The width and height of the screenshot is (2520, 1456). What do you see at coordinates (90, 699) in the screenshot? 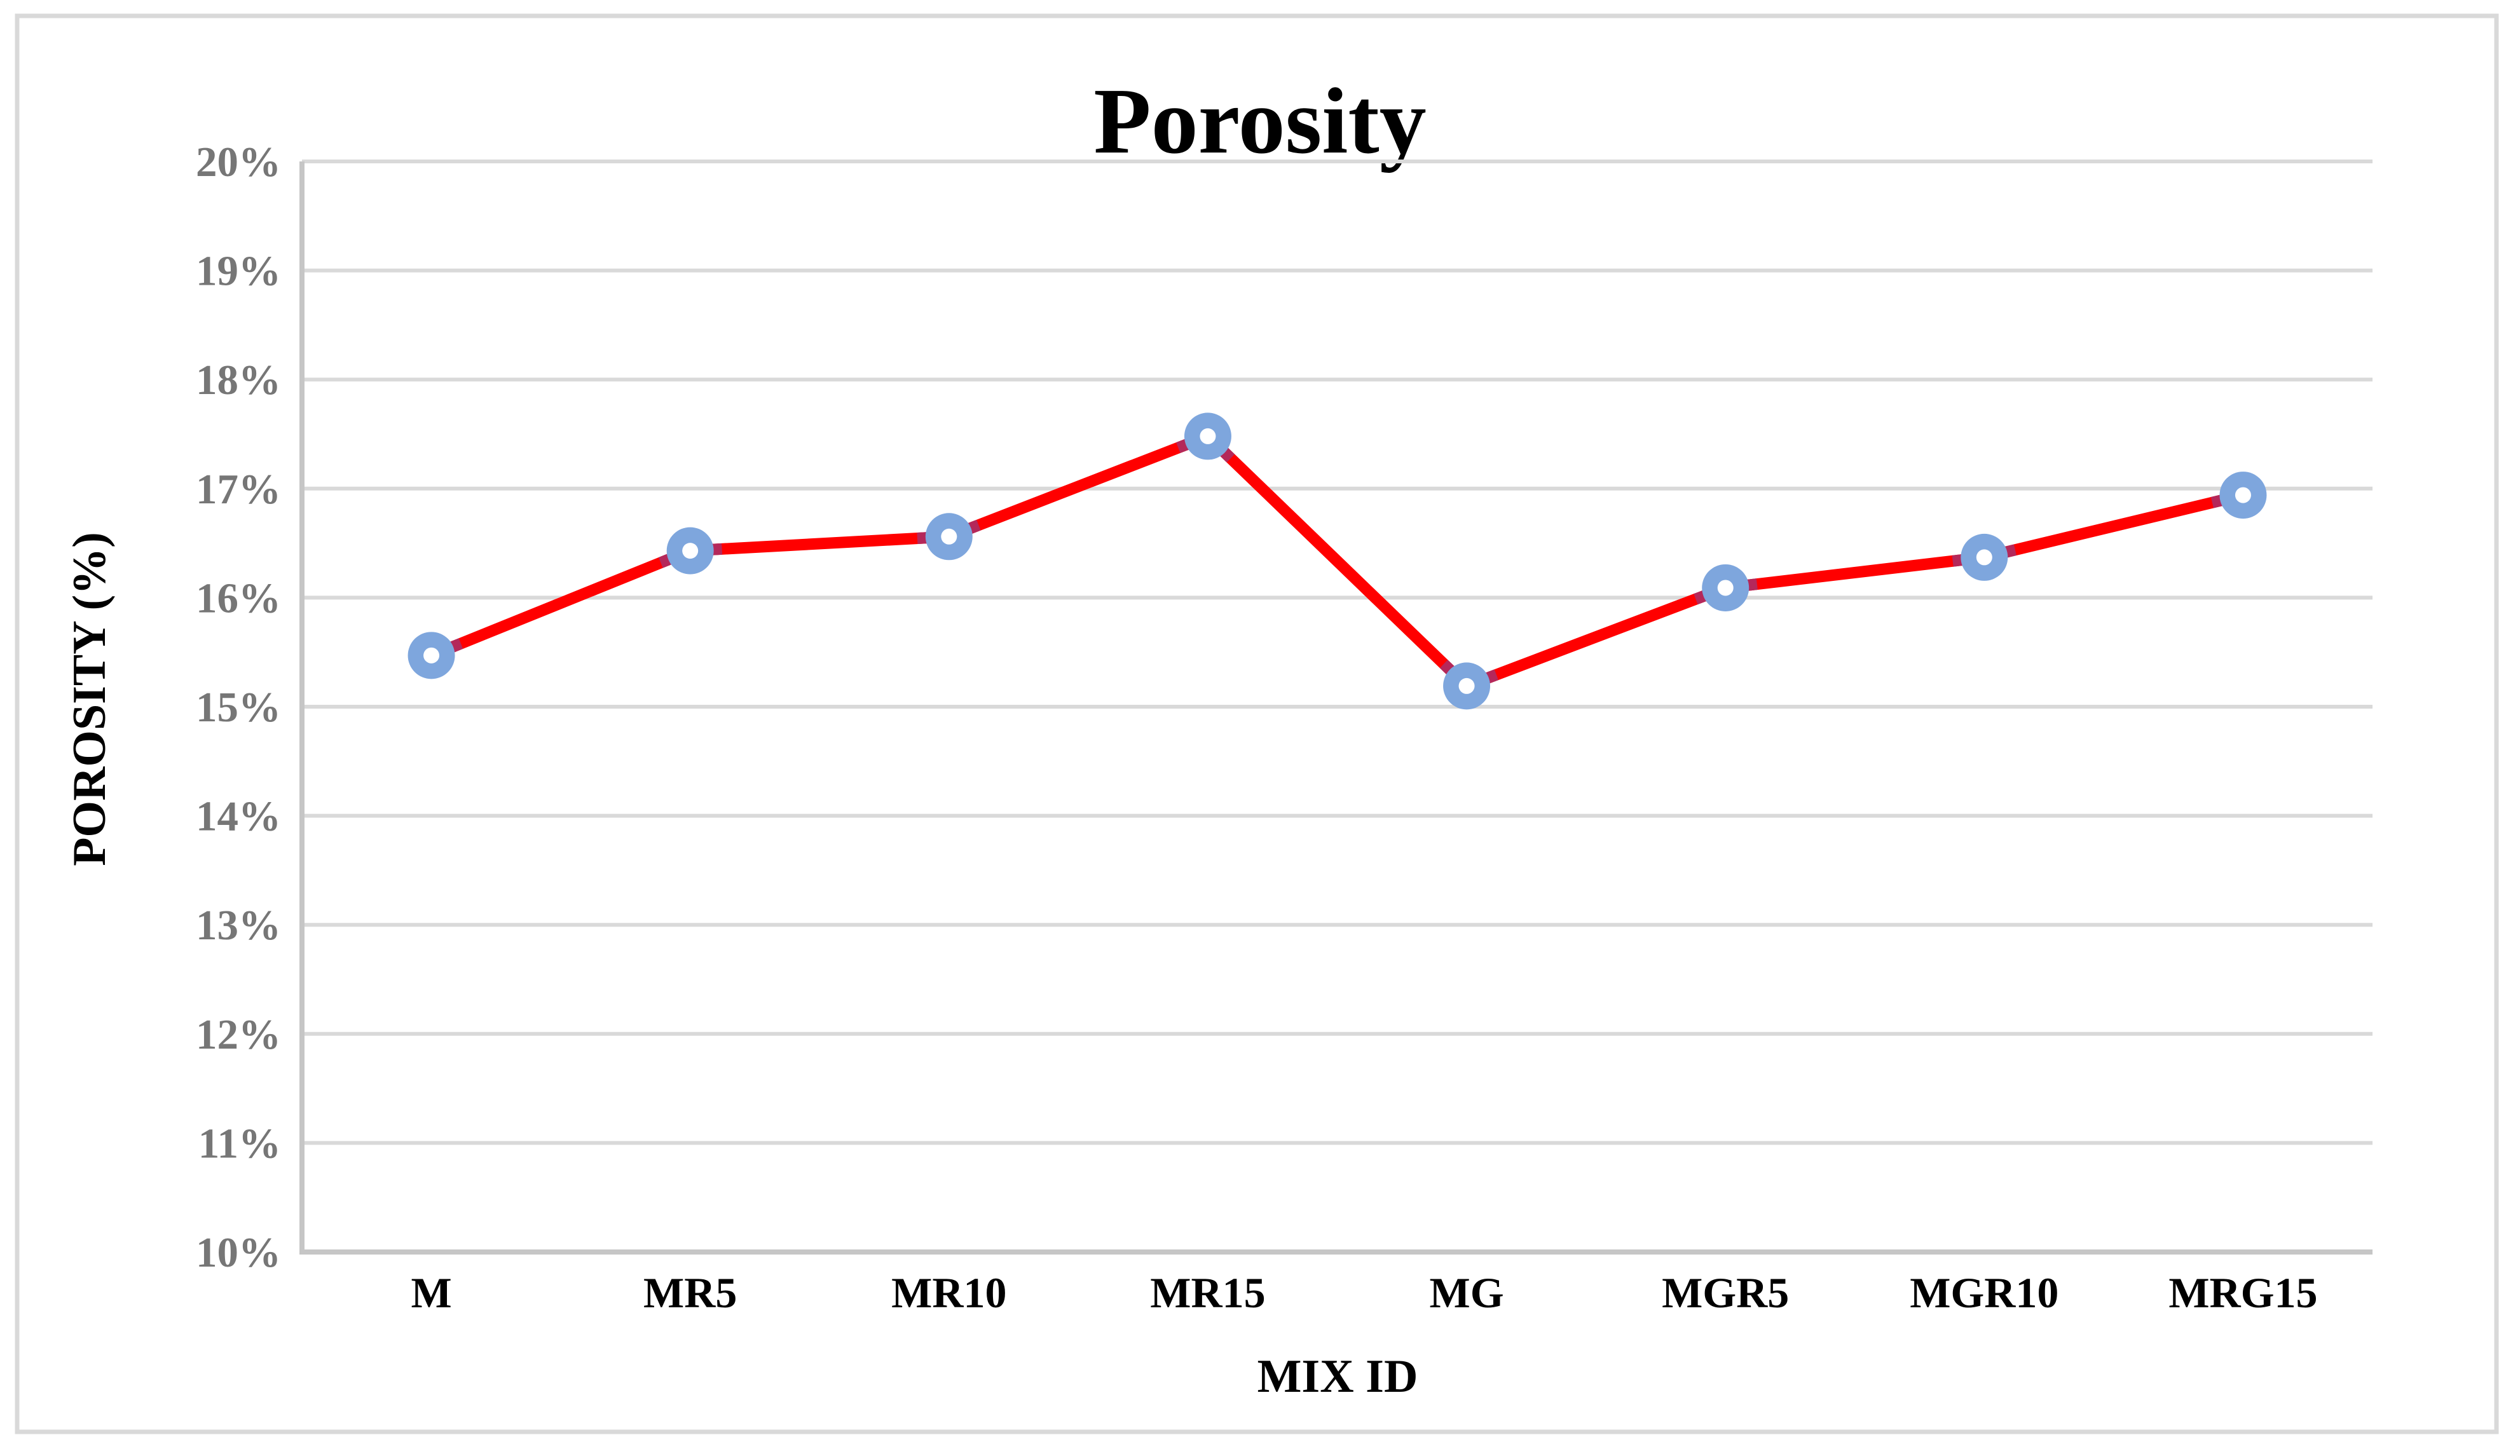
I see `y-axis-title: POROSITY (%)` at bounding box center [90, 699].